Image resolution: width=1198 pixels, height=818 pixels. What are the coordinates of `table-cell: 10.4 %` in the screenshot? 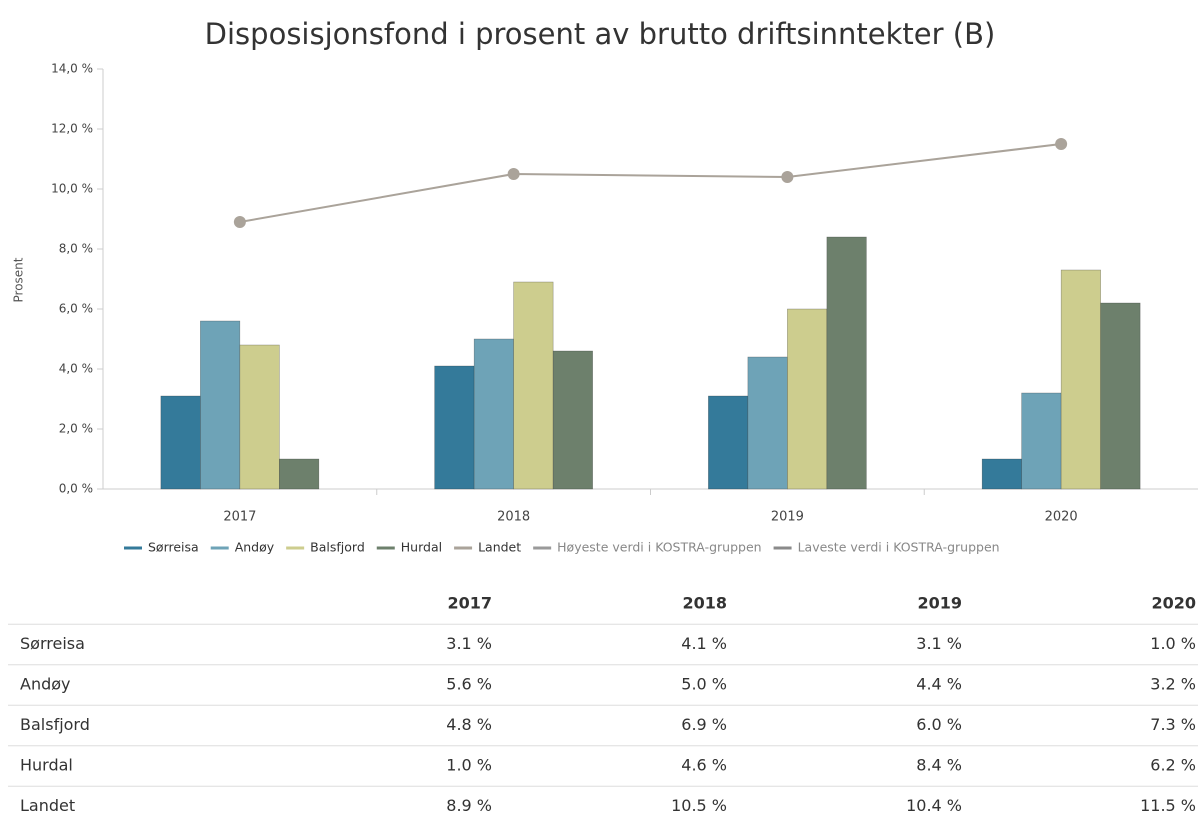 It's located at (934, 805).